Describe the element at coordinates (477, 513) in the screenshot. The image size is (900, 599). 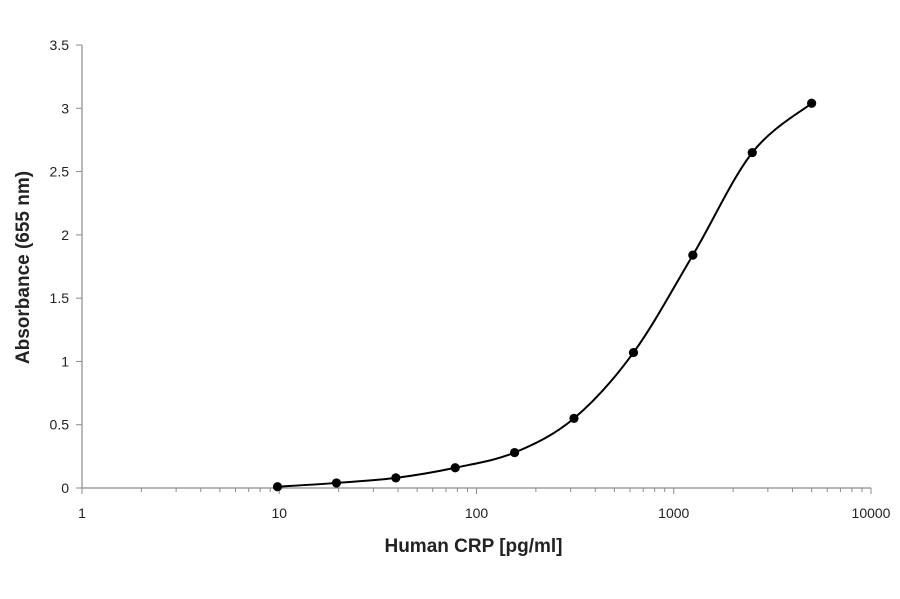
I see `x-tick-label: 100` at that location.